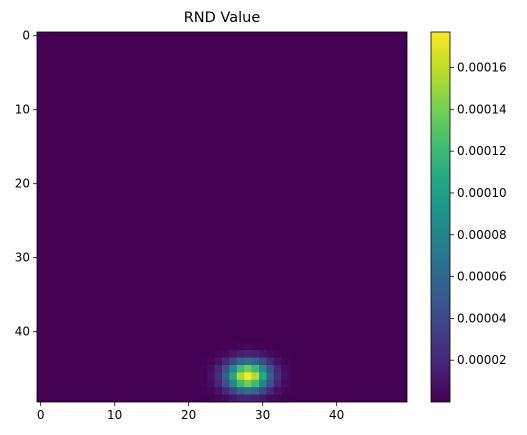 The image size is (527, 435). I want to click on colorbar-tick-label: 0.00008, so click(482, 235).